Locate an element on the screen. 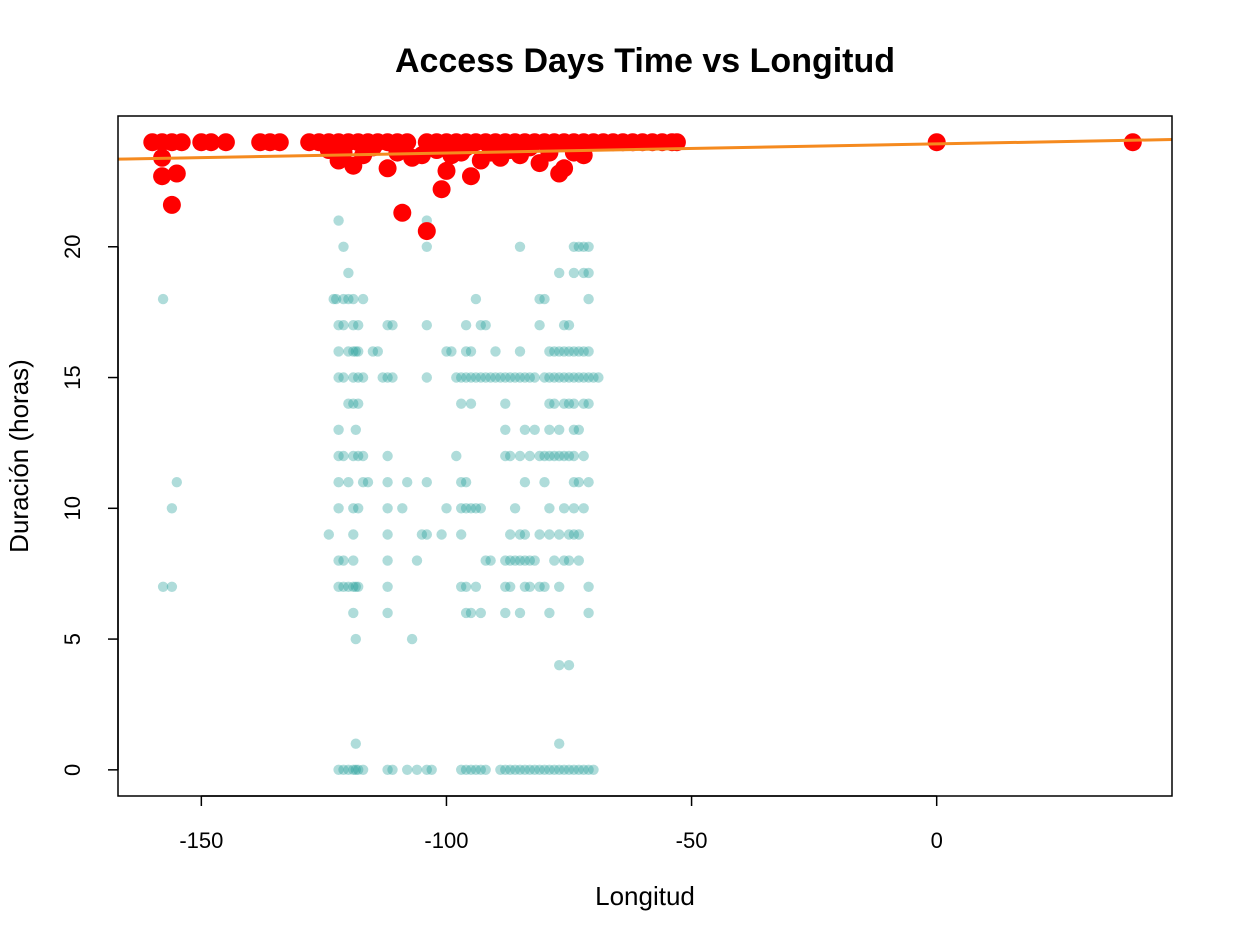 The image size is (1233, 943). x-tick-label: -50 is located at coordinates (692, 840).